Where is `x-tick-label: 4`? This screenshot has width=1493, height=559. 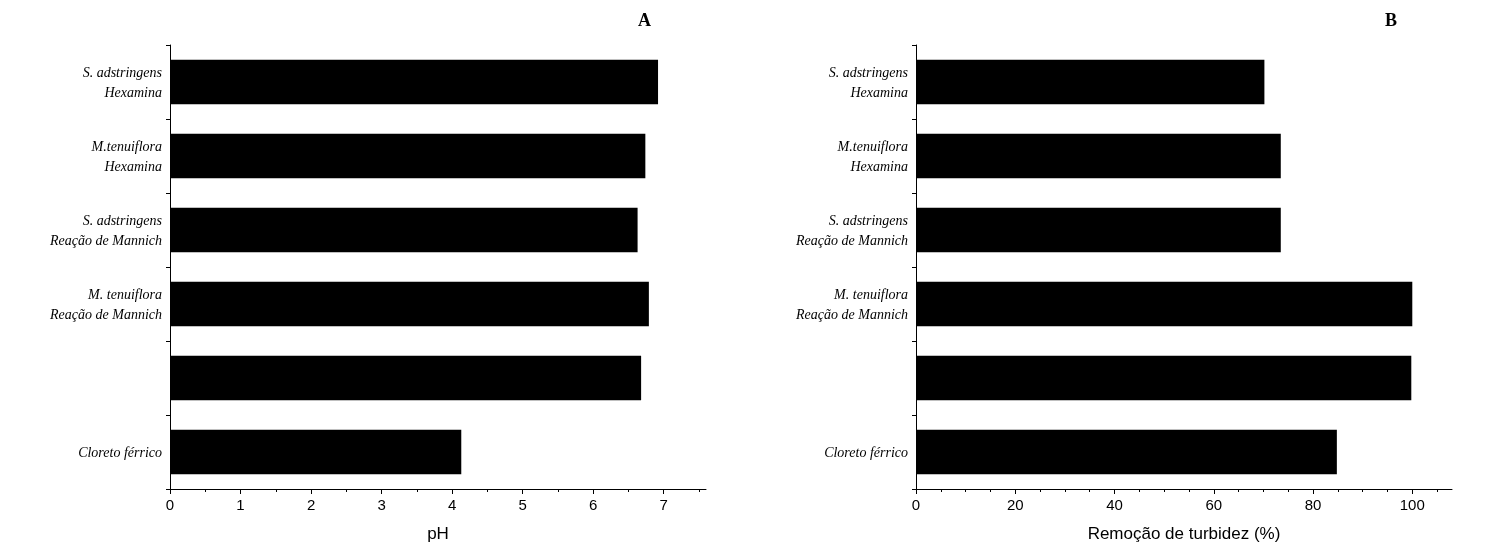
x-tick-label: 4 is located at coordinates (452, 504).